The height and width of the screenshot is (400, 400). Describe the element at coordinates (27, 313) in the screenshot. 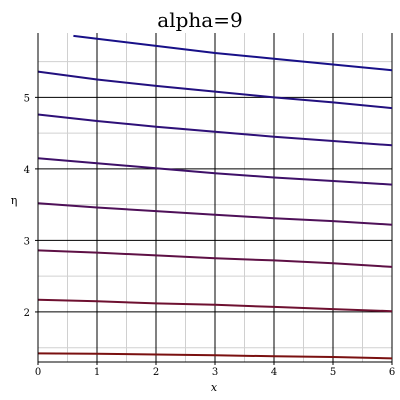

I see `y-tick-label: 2` at that location.